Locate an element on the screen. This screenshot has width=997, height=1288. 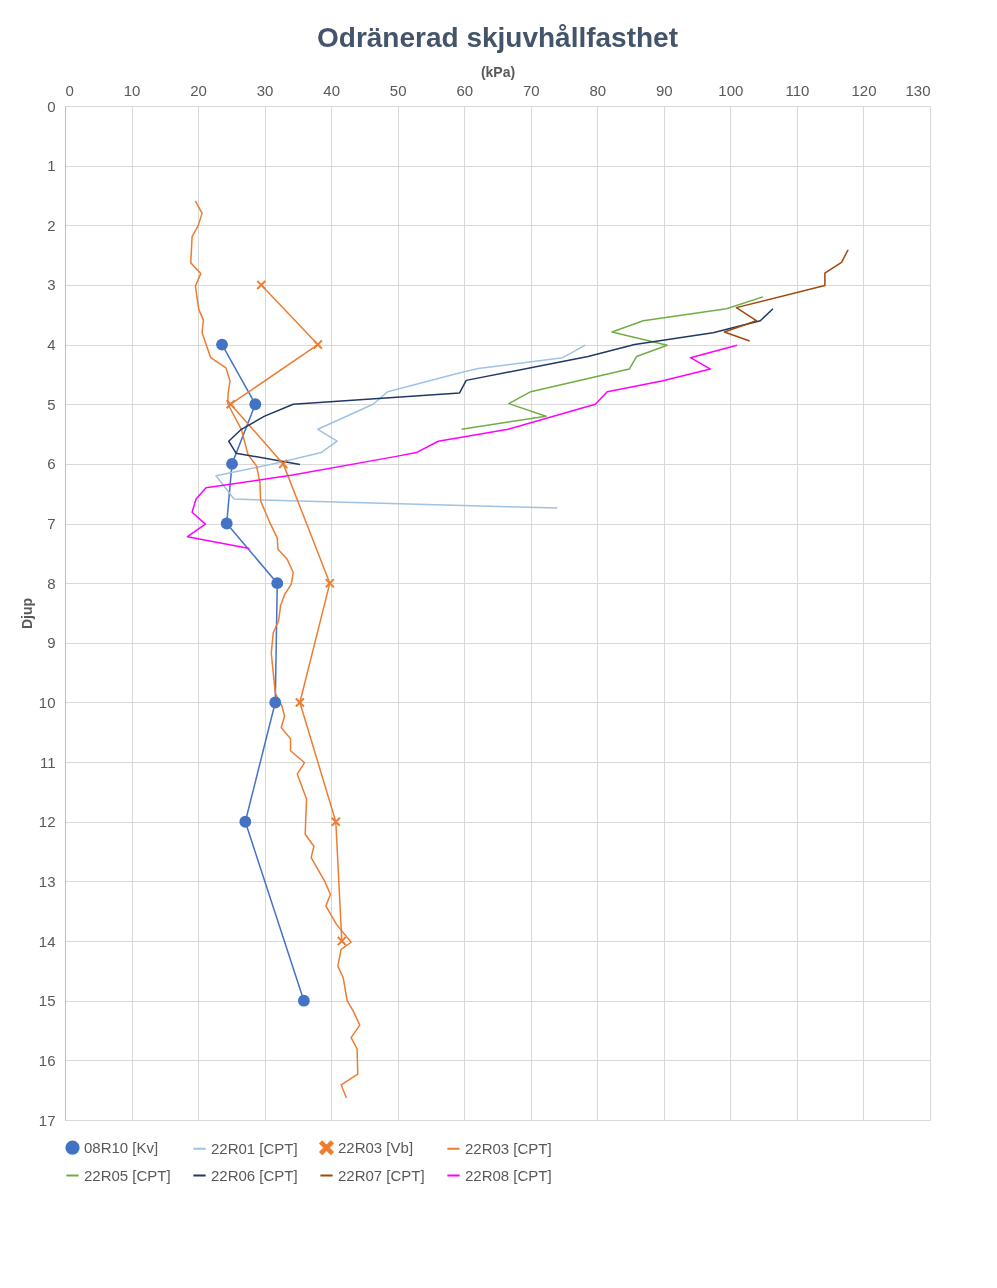
y-tick-label: 7 is located at coordinates (51, 524).